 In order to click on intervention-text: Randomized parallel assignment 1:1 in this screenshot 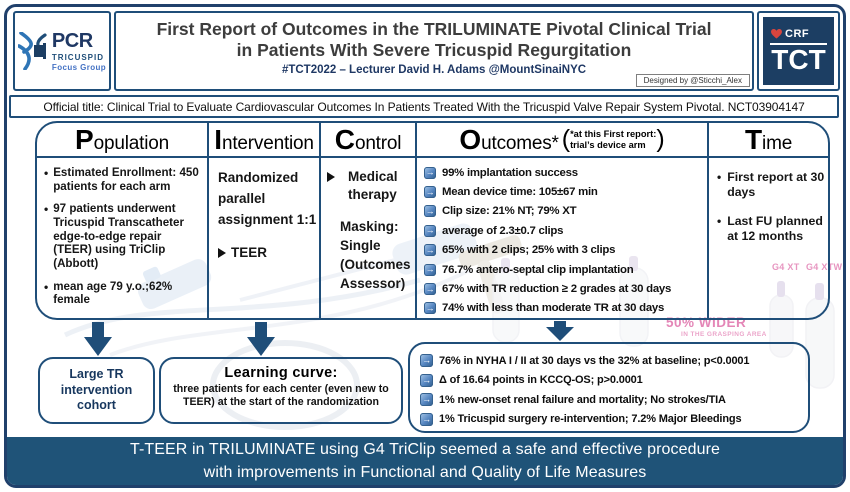, I will do `click(267, 198)`.